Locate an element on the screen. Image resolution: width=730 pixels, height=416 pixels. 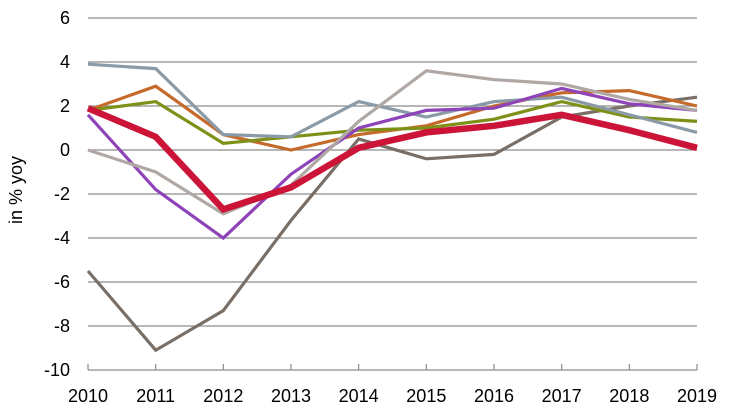
y-tick-label: 0 is located at coordinates (65, 150).